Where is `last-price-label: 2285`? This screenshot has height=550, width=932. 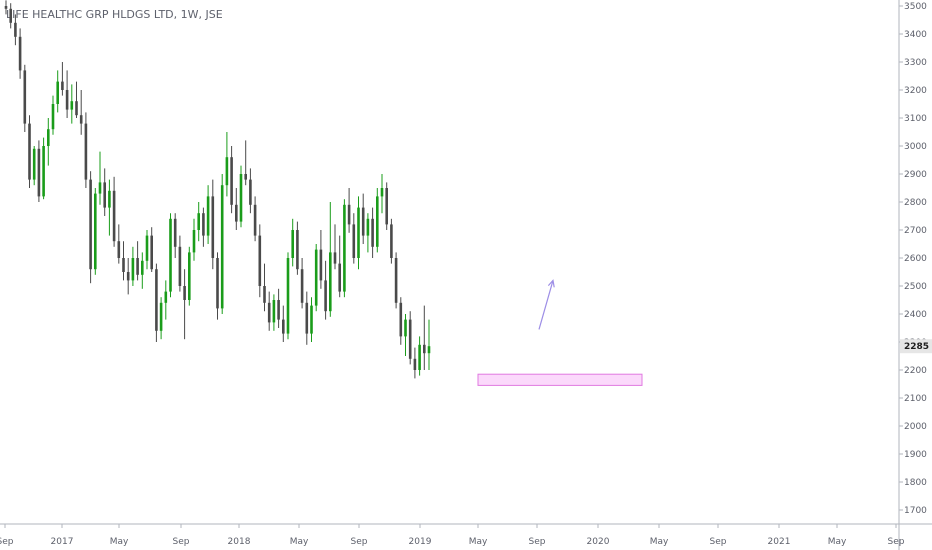 last-price-label: 2285 is located at coordinates (916, 347).